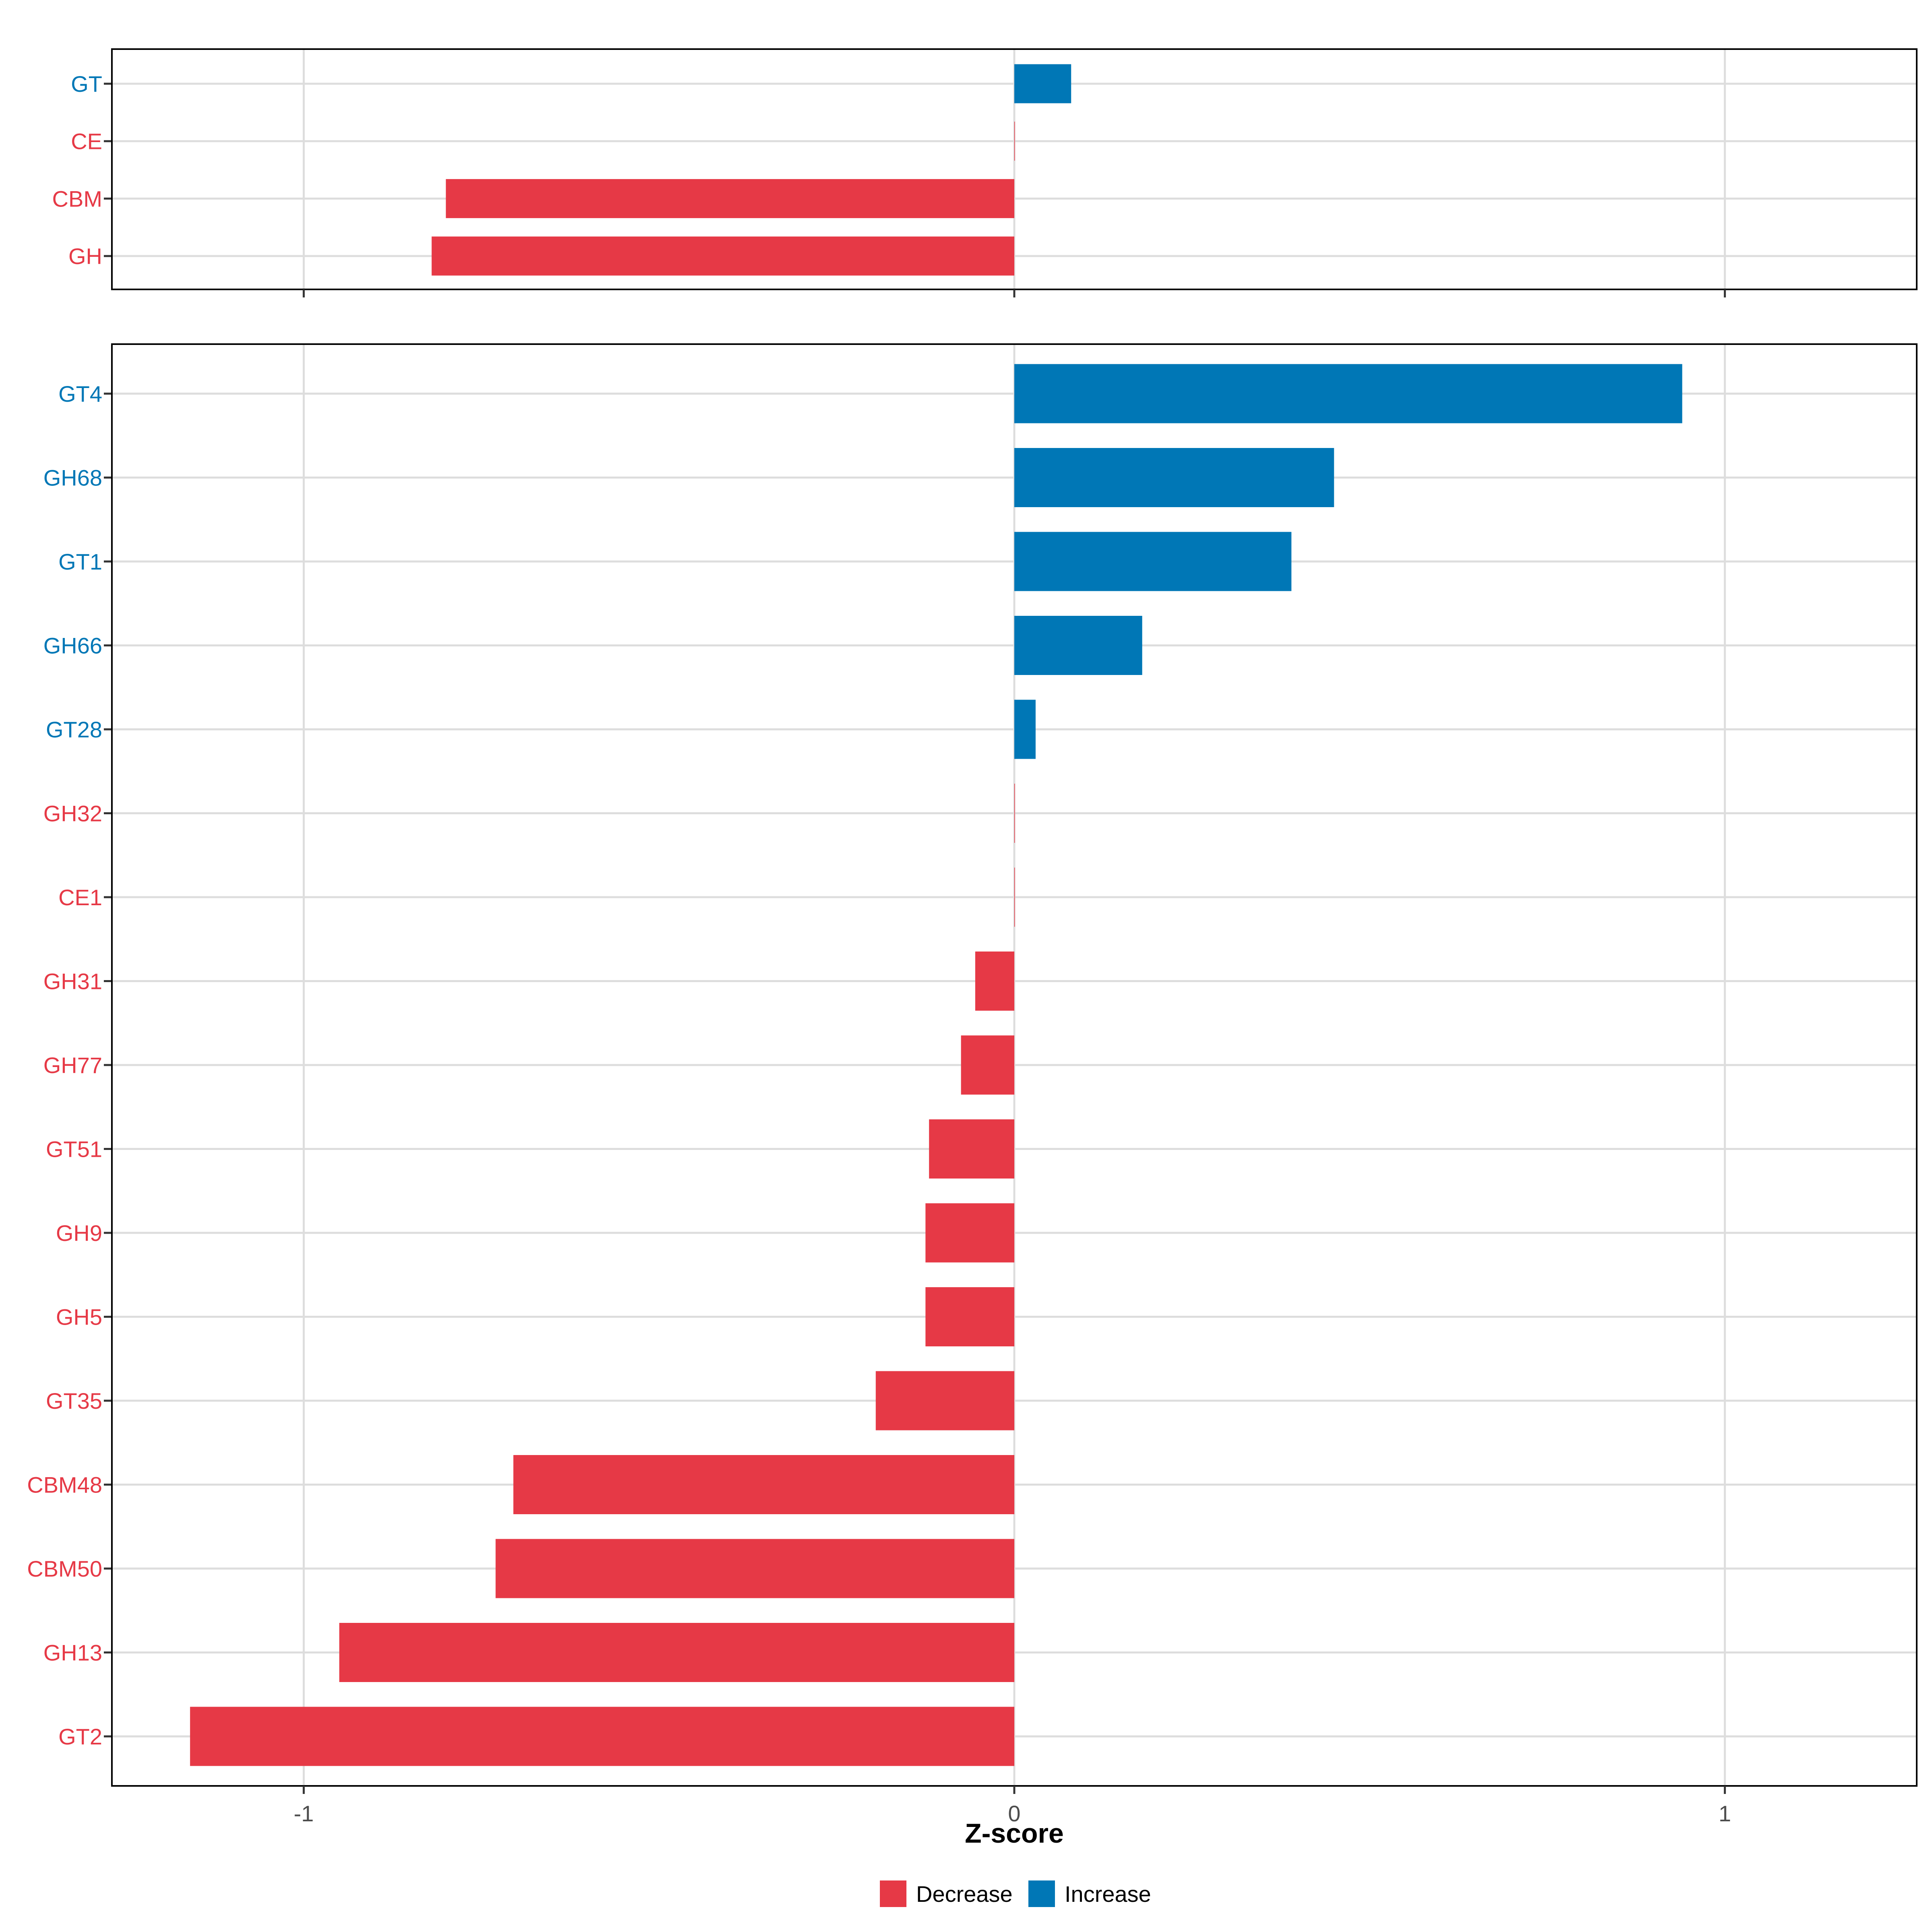 This screenshot has width=1932, height=1932. I want to click on x-axis-title: Z-score, so click(1014, 1833).